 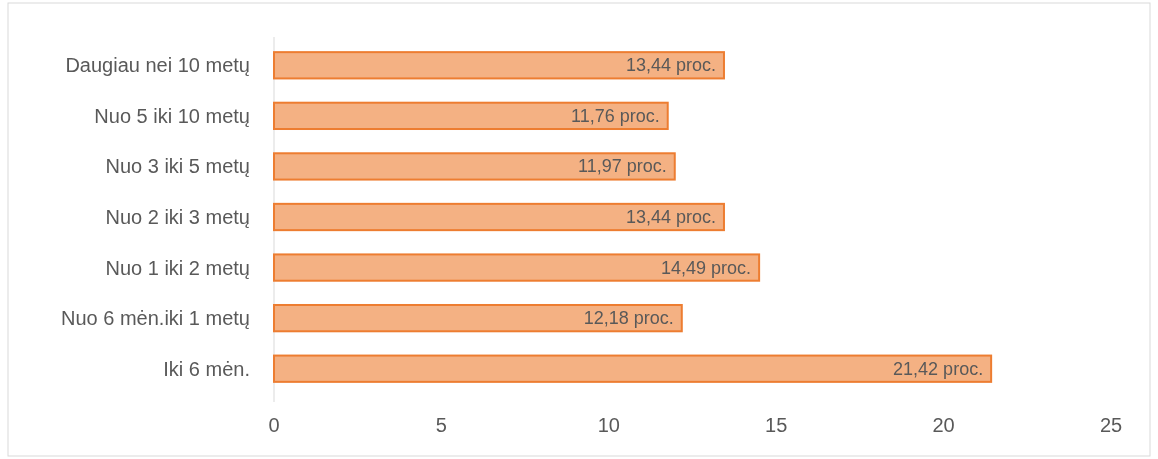 I want to click on data-label: 11,76 proc., so click(x=615, y=115).